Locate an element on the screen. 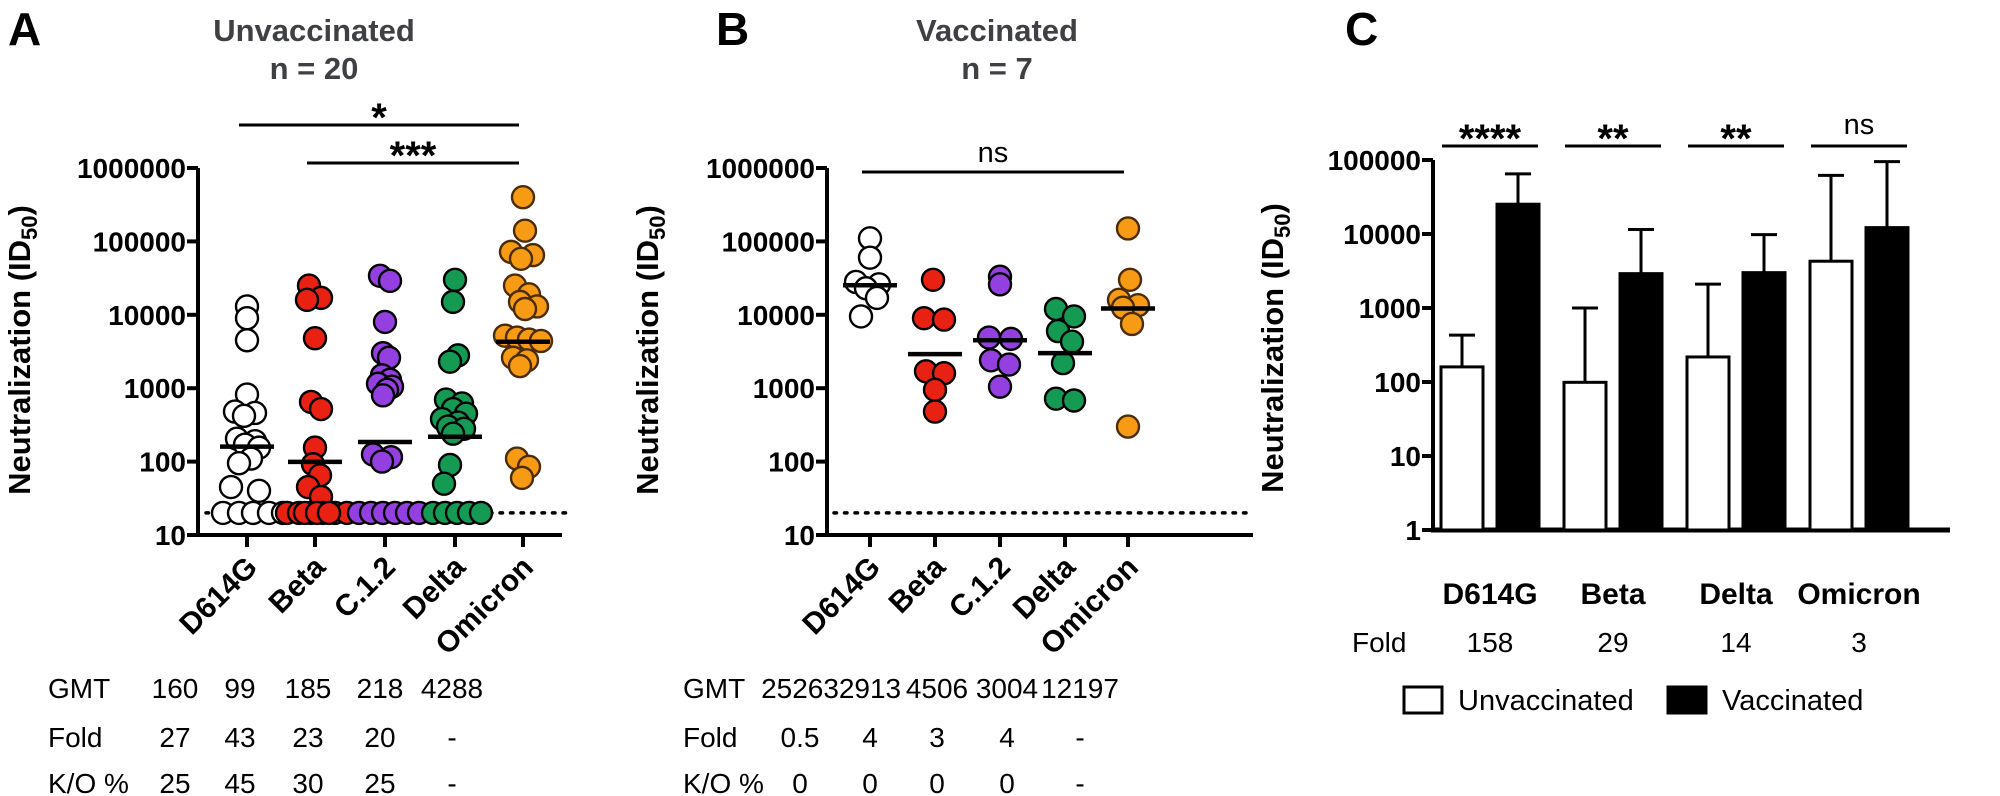 The image size is (2000, 796). y-tick-label: 1000 is located at coordinates (784, 388).